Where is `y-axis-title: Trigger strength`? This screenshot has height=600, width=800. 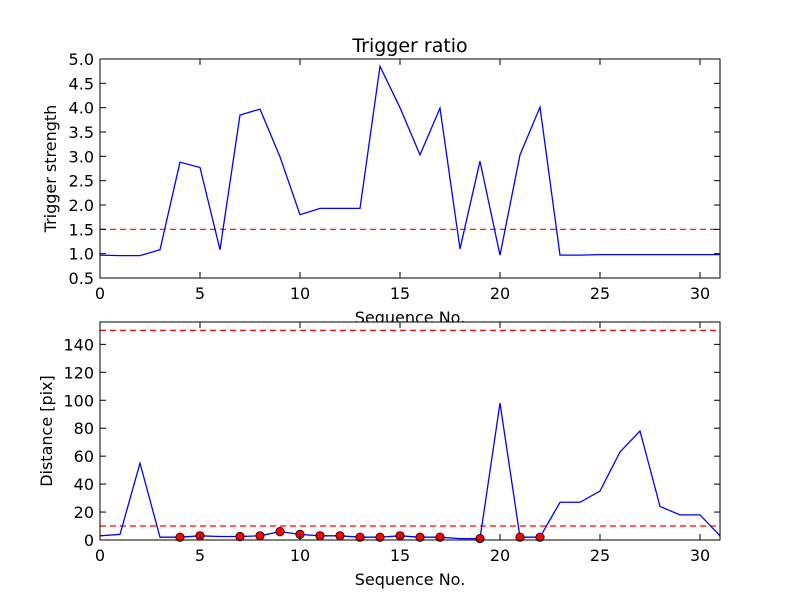 y-axis-title: Trigger strength is located at coordinates (50, 169).